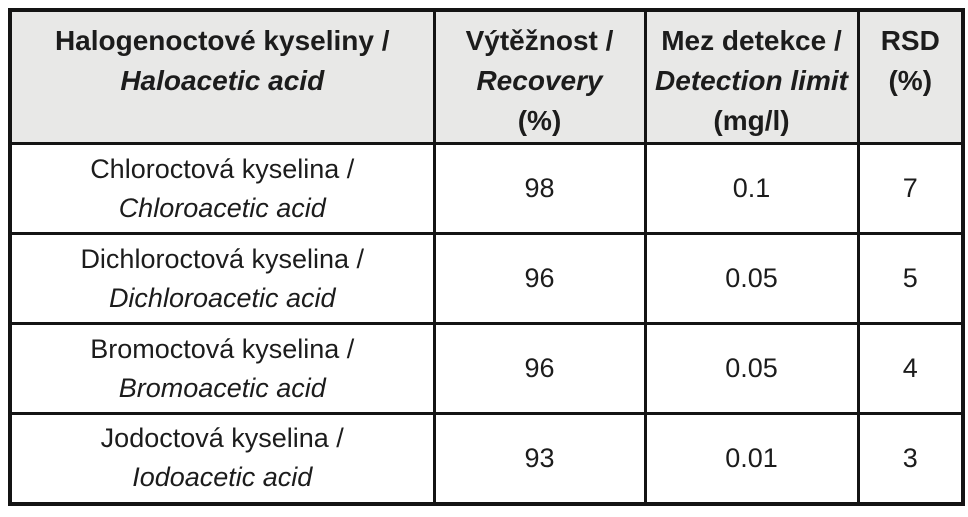 The image size is (968, 517). What do you see at coordinates (910, 80) in the screenshot?
I see `header-rsd-unit: (%)` at bounding box center [910, 80].